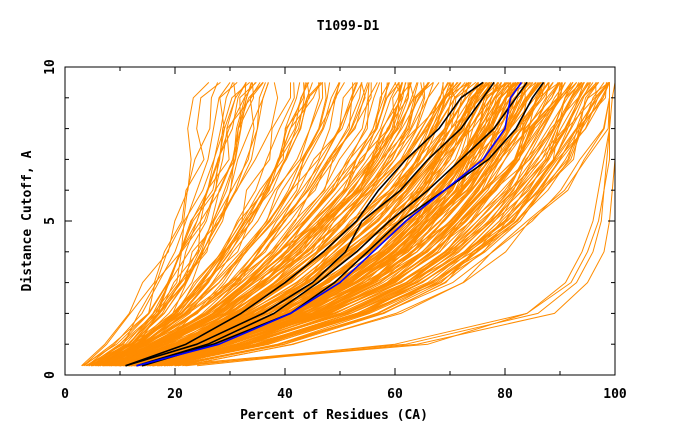 Image resolution: width=680 pixels, height=440 pixels. Describe the element at coordinates (615, 394) in the screenshot. I see `x-tick-label: 100` at that location.